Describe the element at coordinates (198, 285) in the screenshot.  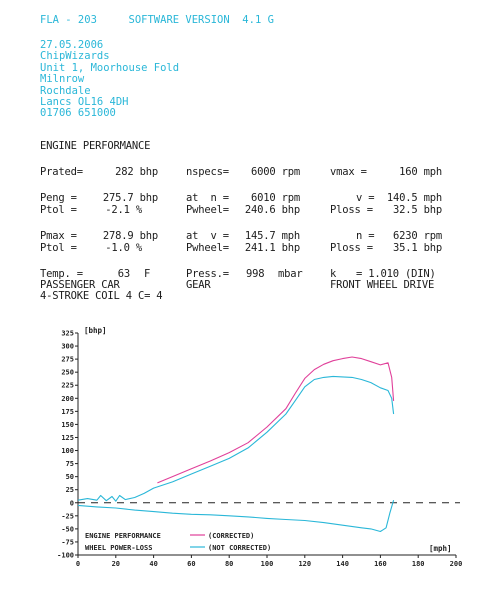
I see `gear-label: GEAR` at that location.